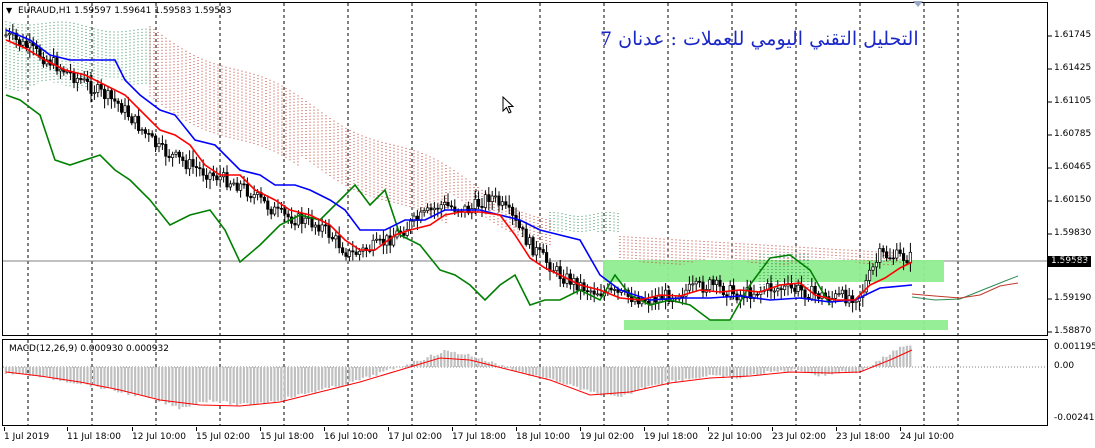 This screenshot has width=1095, height=448. I want to click on time-axis-label: 24 Jul 10:00, so click(927, 437).